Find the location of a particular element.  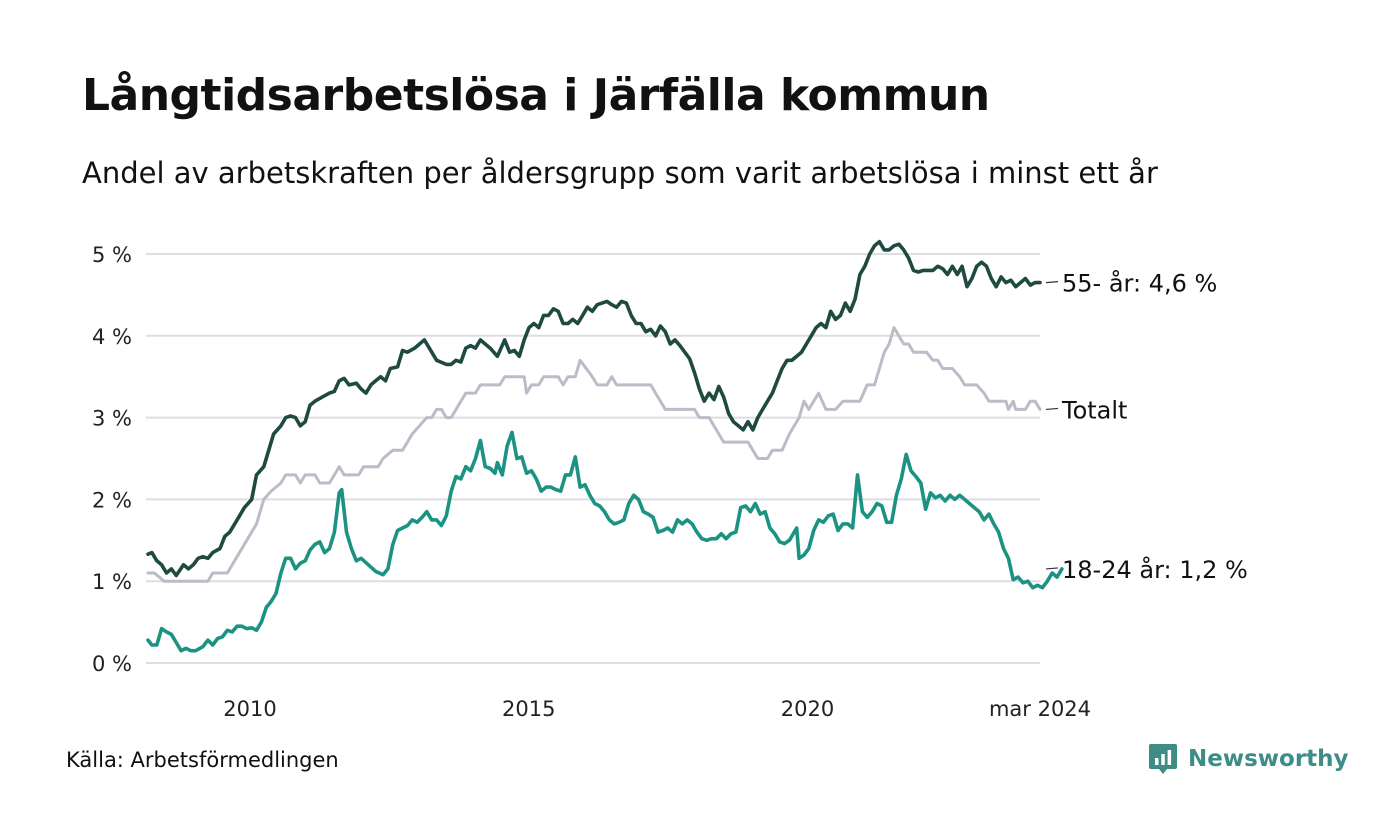

y-tick-label: 0 % is located at coordinates (112, 664).